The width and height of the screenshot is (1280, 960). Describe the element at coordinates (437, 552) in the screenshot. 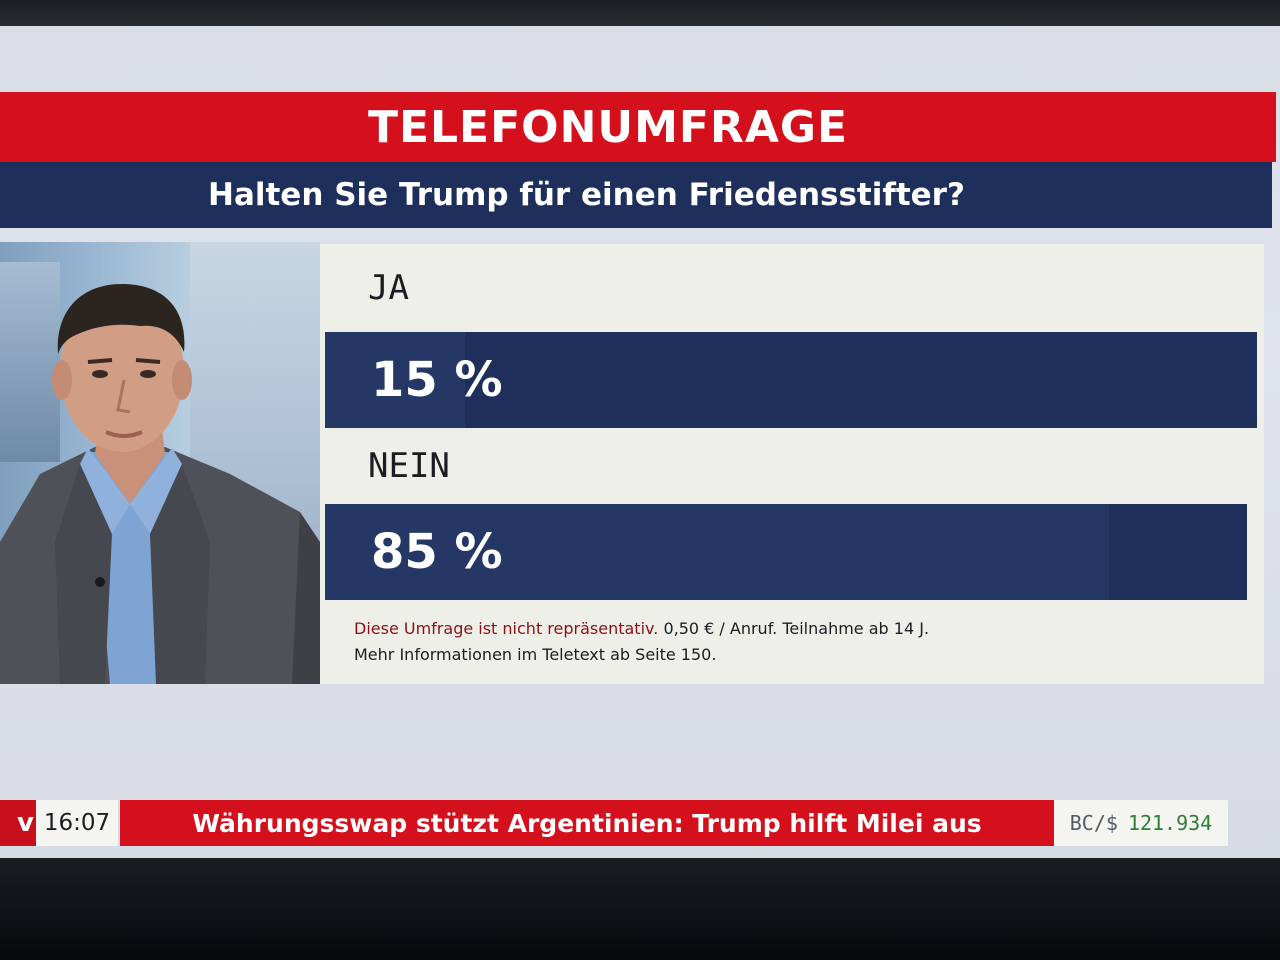

I see `result-value-nein: 85 %` at that location.